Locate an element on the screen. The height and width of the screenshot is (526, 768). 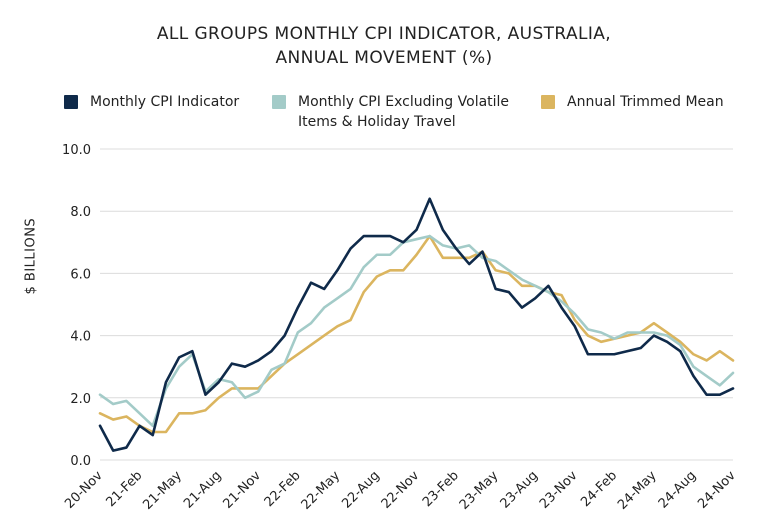
legend-label-trimmed-mean: Annual Trimmed Mean is located at coordinates (645, 102).